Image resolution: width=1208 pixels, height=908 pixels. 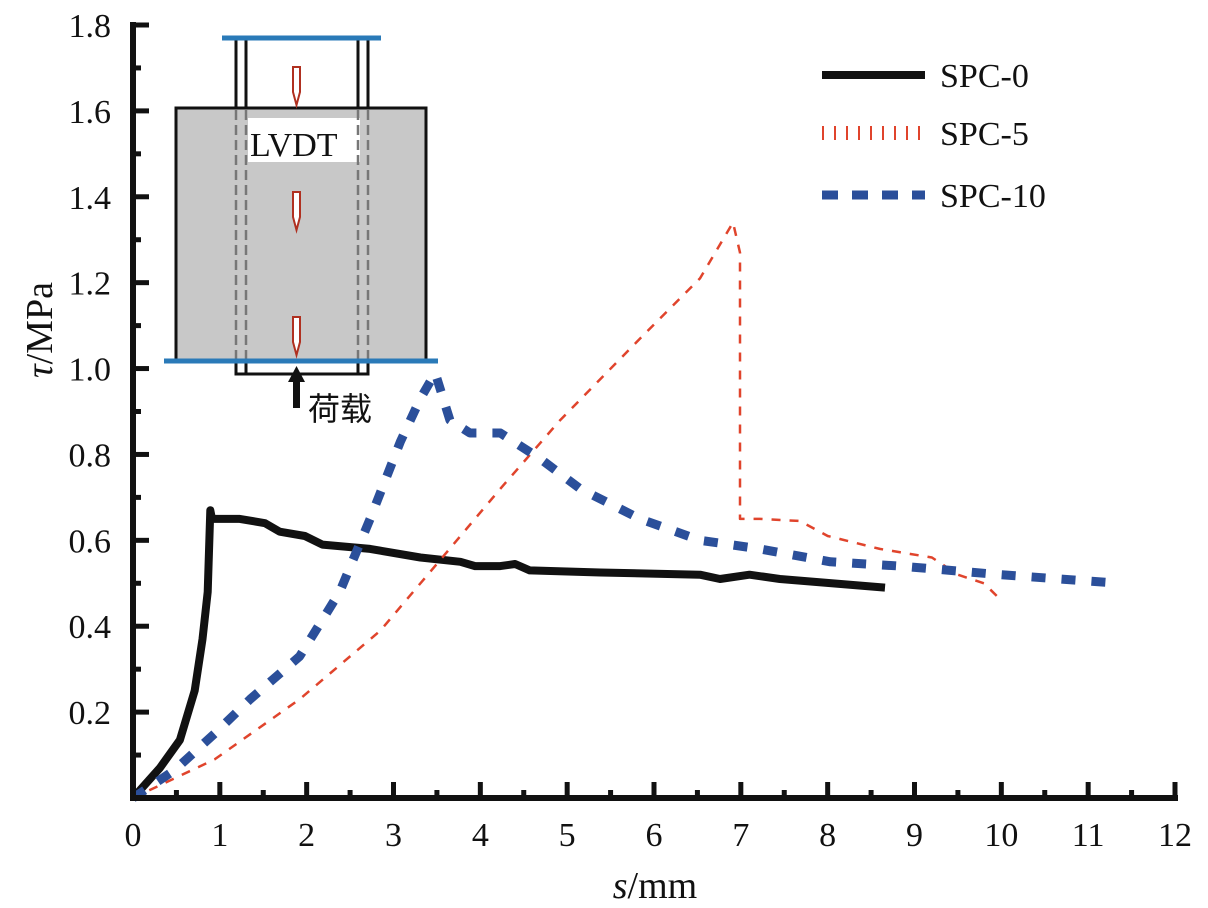 I want to click on y-tick-label: 0.2, so click(x=90, y=713).